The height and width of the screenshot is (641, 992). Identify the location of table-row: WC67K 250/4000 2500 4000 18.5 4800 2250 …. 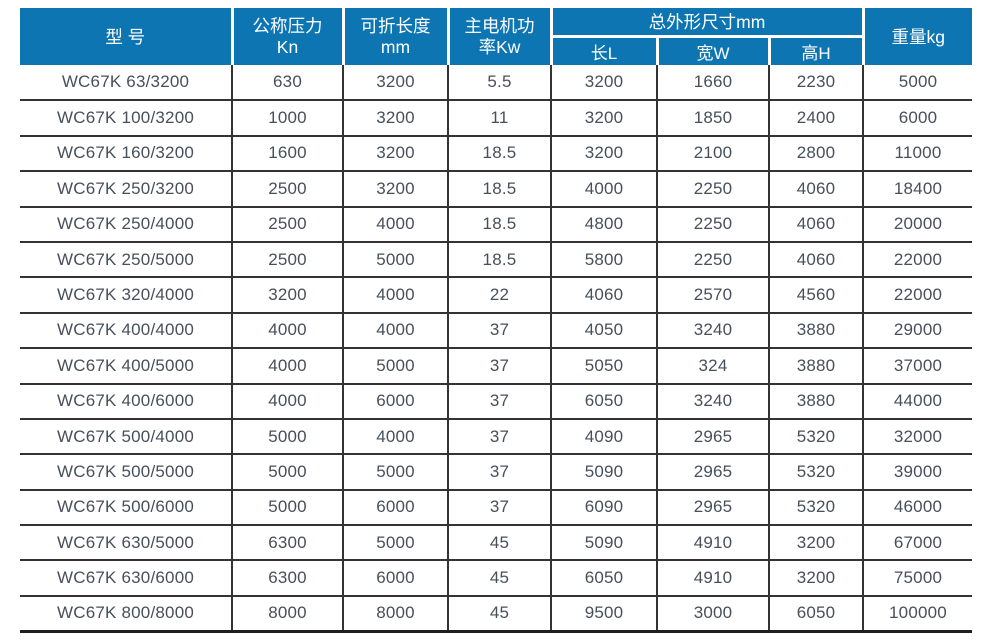
(496, 224).